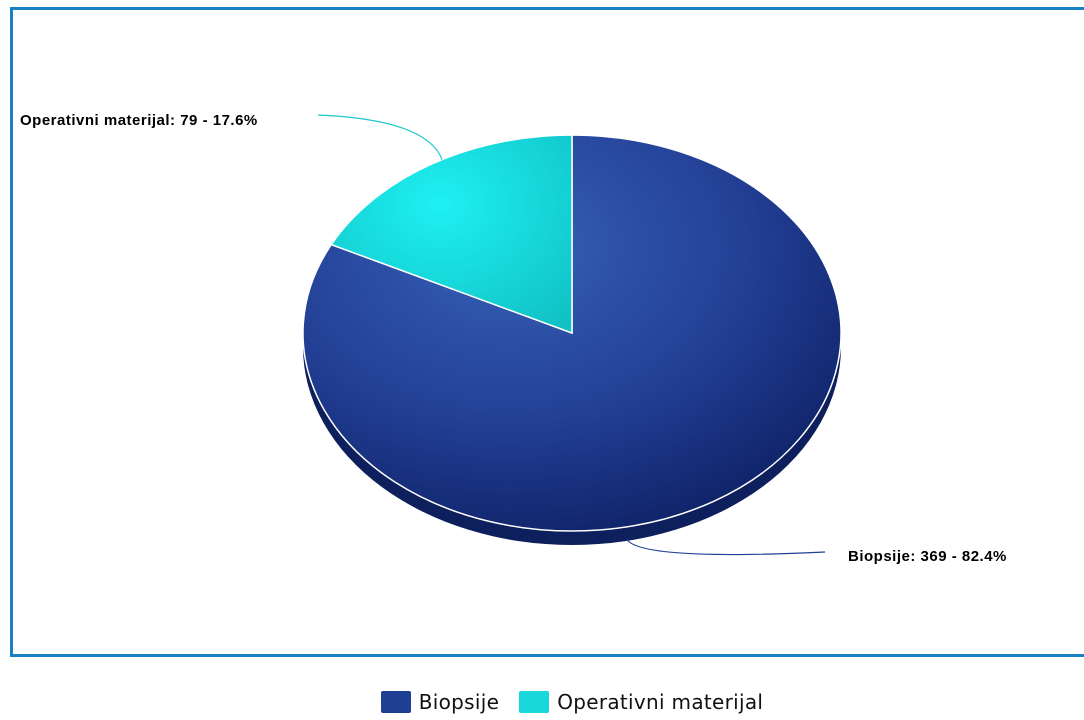 This screenshot has width=1084, height=720. Describe the element at coordinates (927, 556) in the screenshot. I see `data-label-biopsije: Biopsije: 369 - 82.4%` at that location.